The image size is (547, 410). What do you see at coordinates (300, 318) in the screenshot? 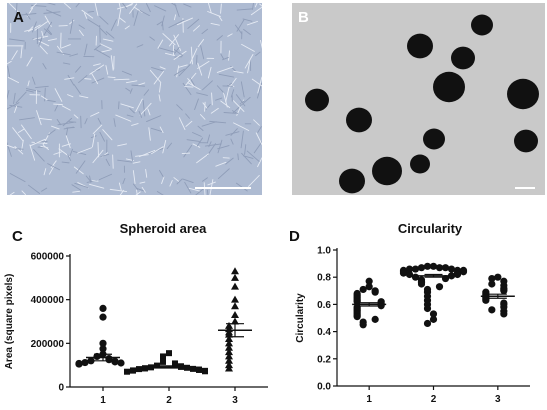
I see `y-axis-label: Circularity` at bounding box center [300, 318].